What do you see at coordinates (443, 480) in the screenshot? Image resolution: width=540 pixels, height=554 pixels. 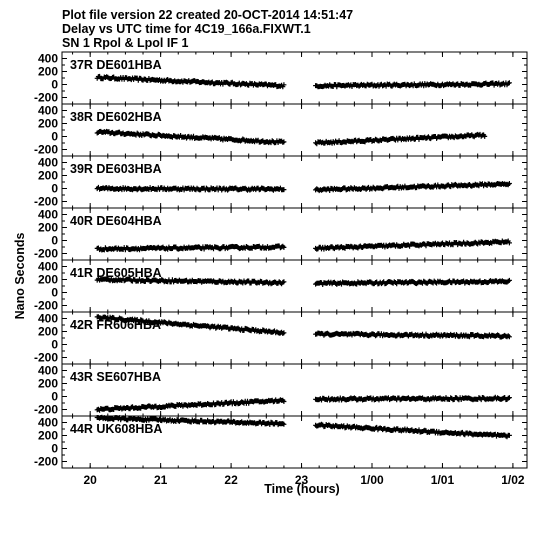 I see `x-tick-label: 1/01` at bounding box center [443, 480].